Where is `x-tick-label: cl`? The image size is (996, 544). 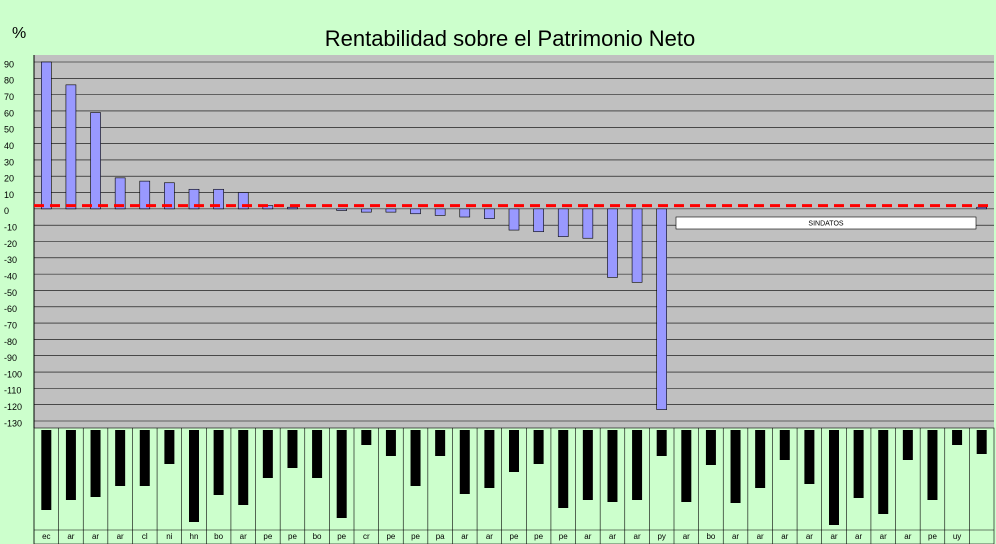
x-tick-label: cl is located at coordinates (145, 536).